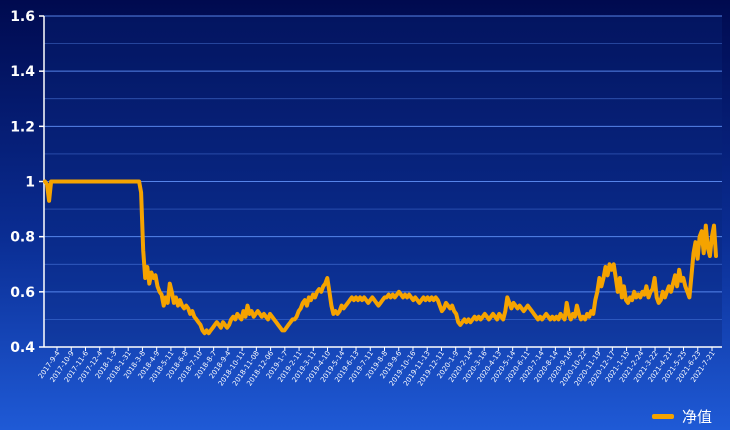 This screenshot has width=730, height=430. I want to click on y-tick-label: 1, so click(30, 183).